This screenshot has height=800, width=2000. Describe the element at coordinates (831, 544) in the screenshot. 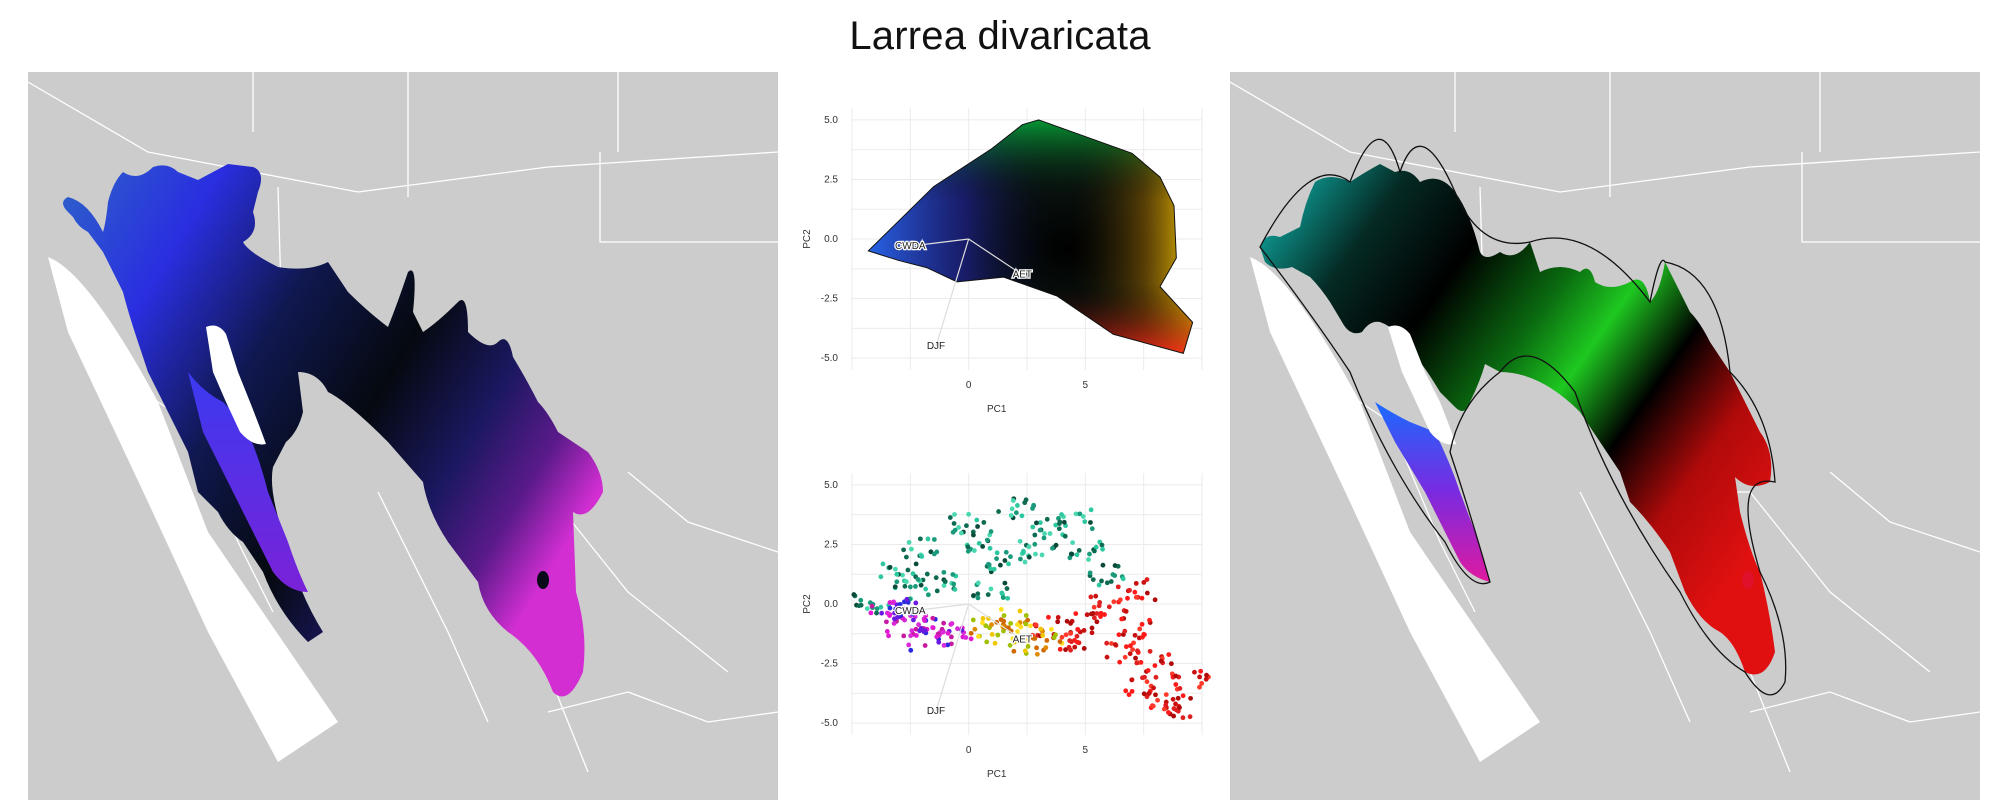

I see `pca-bottom-ytick-label: 2.5` at that location.